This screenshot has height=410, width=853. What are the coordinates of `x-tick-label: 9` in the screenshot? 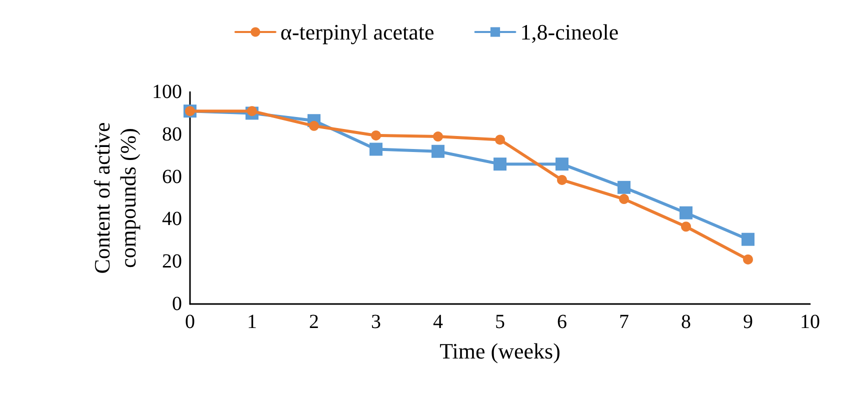 It's located at (748, 322).